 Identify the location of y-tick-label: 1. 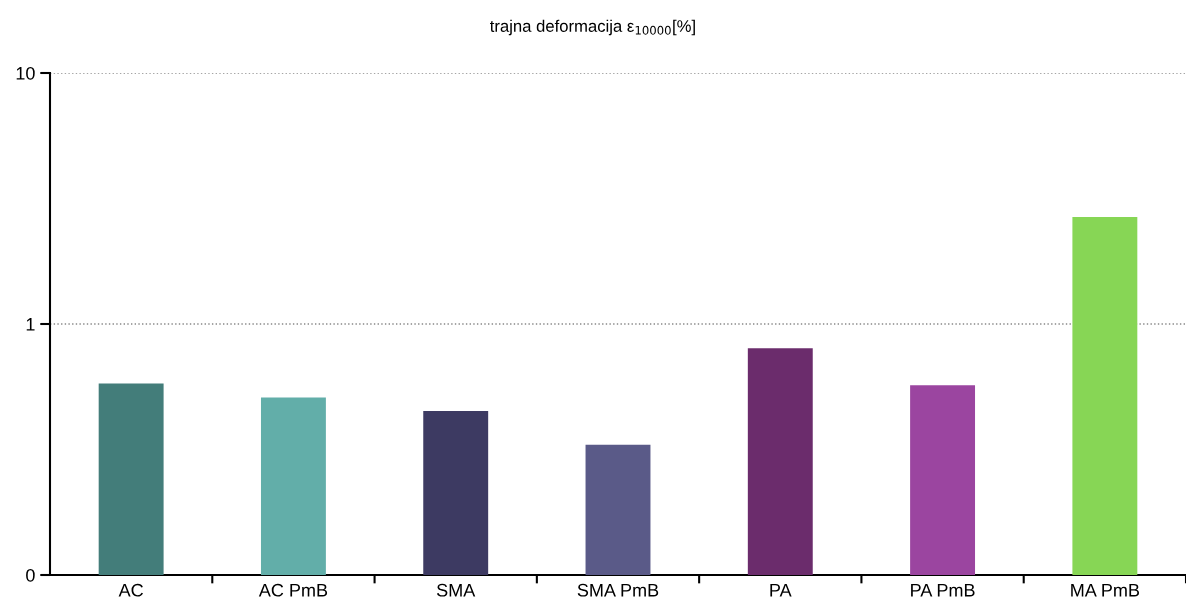
(30, 324).